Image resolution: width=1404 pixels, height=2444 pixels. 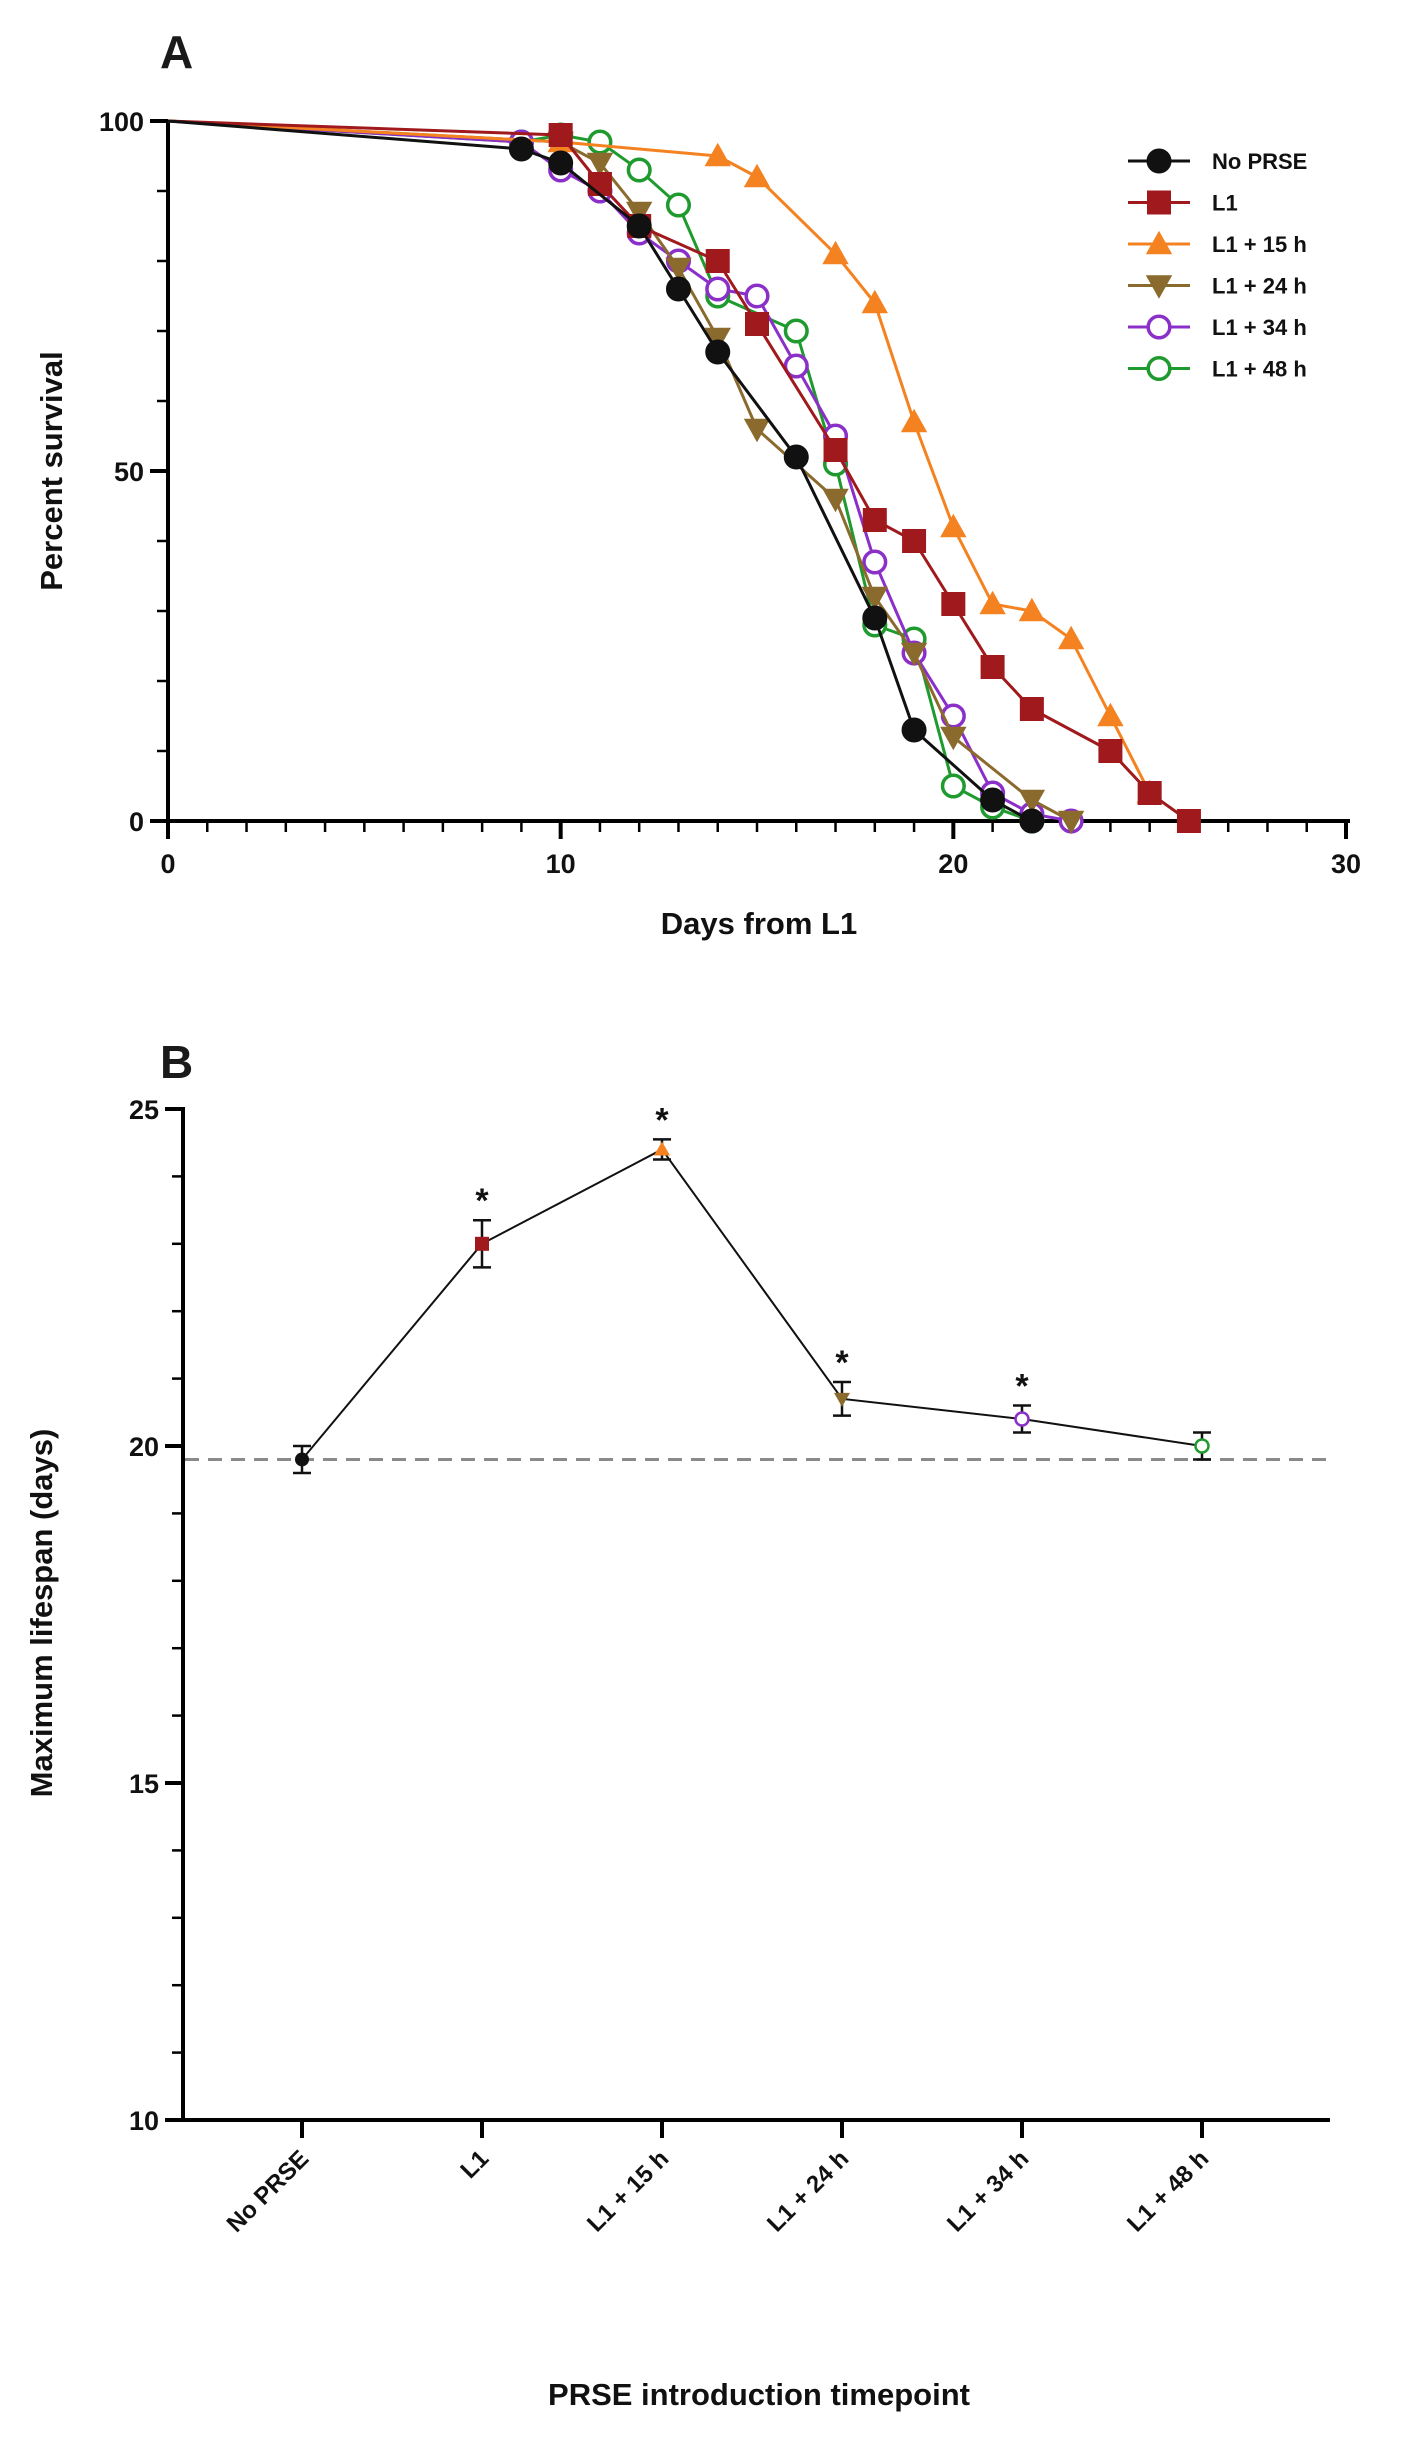 I want to click on legend-entry-l1-24-h: L1 + 24 h, so click(x=1217, y=286).